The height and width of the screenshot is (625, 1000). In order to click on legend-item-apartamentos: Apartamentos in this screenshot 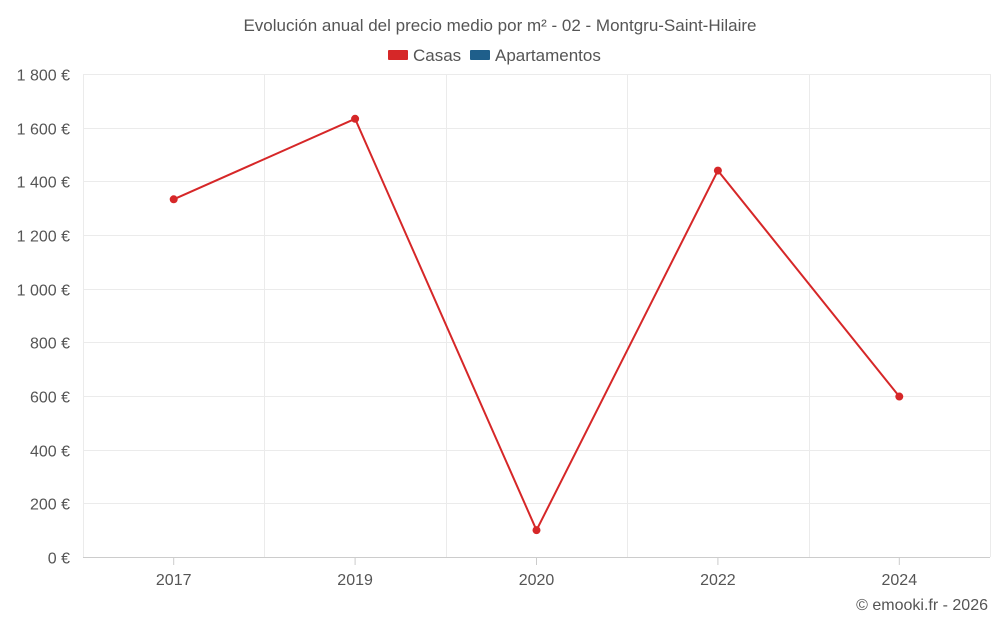, I will do `click(535, 55)`.